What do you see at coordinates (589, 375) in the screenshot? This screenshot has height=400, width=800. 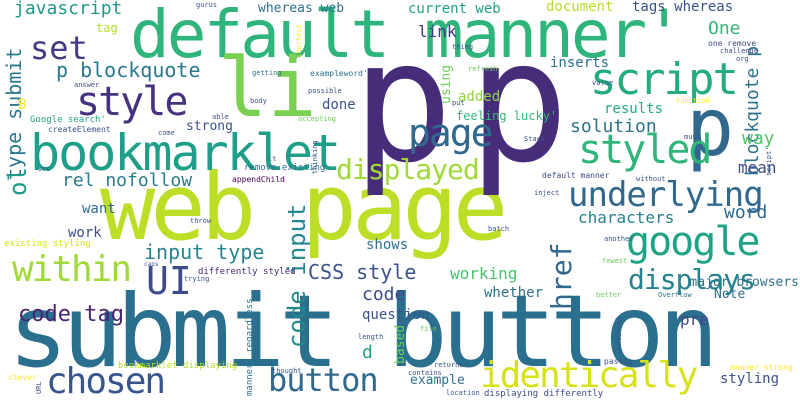 I see `word-identically: identically` at bounding box center [589, 375].